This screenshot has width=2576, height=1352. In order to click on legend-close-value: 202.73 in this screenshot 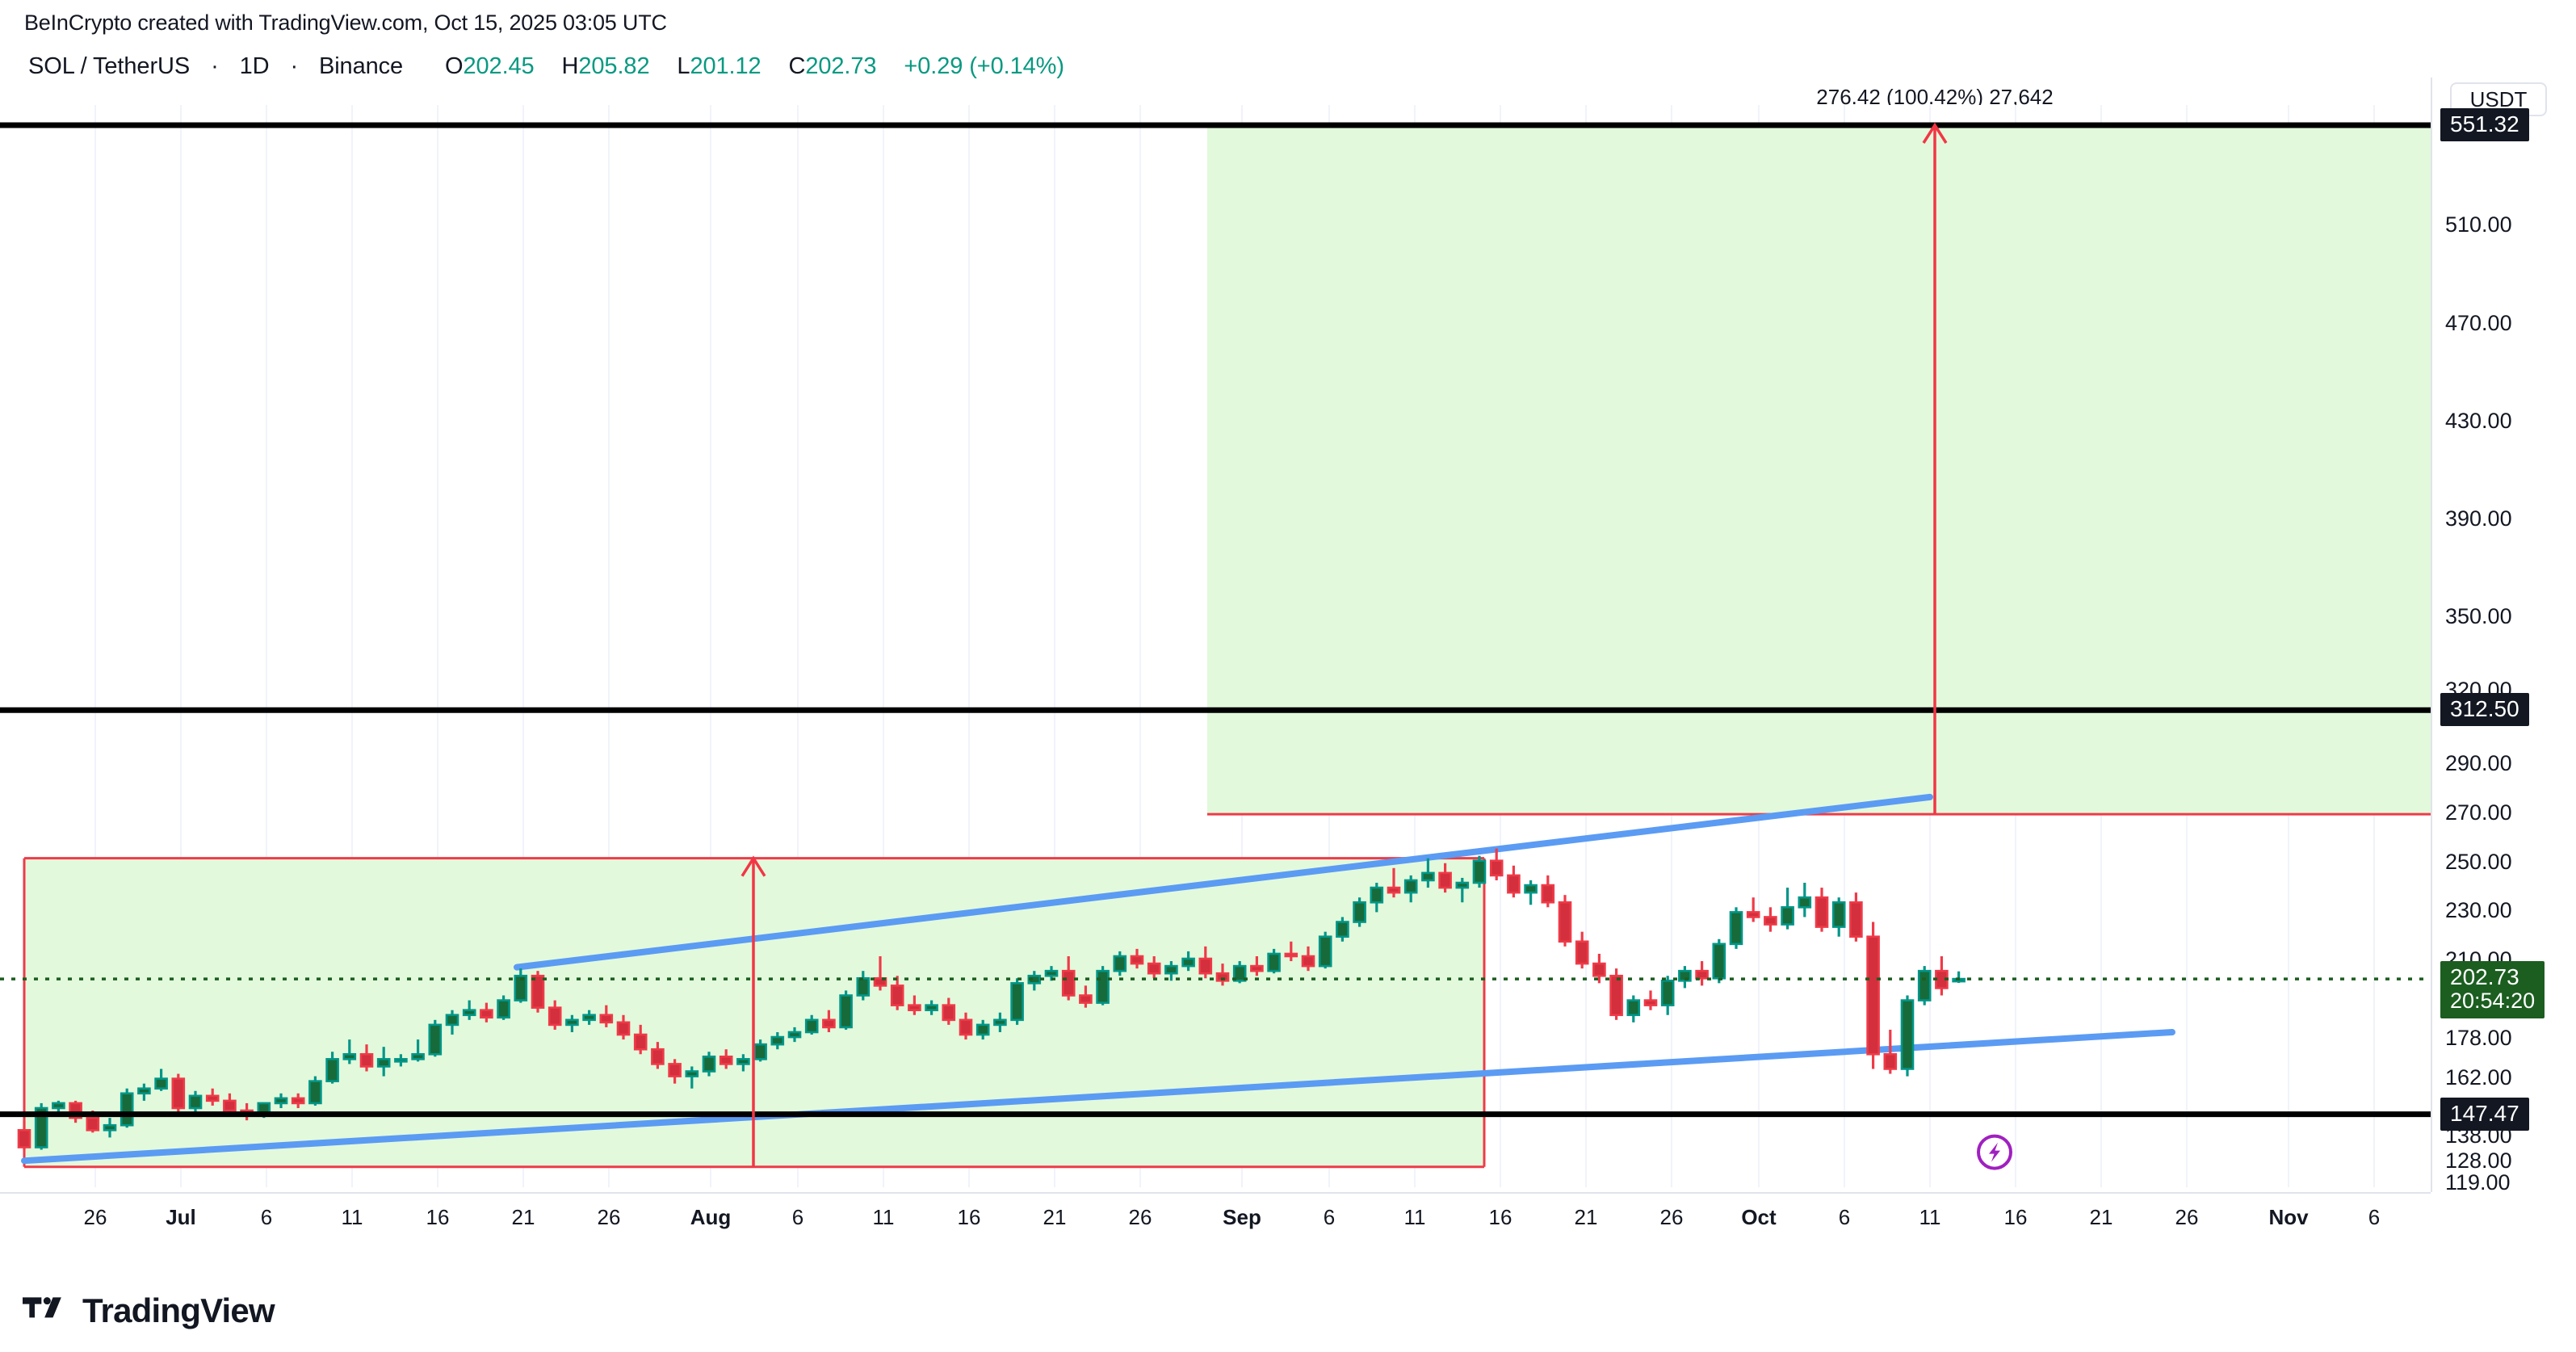, I will do `click(841, 66)`.